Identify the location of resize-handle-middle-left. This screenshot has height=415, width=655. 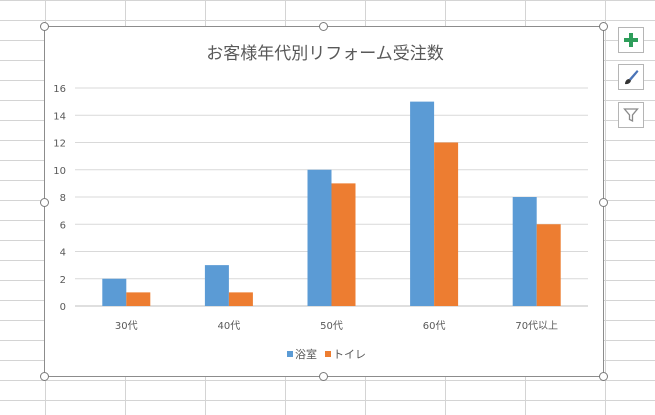
(44, 202).